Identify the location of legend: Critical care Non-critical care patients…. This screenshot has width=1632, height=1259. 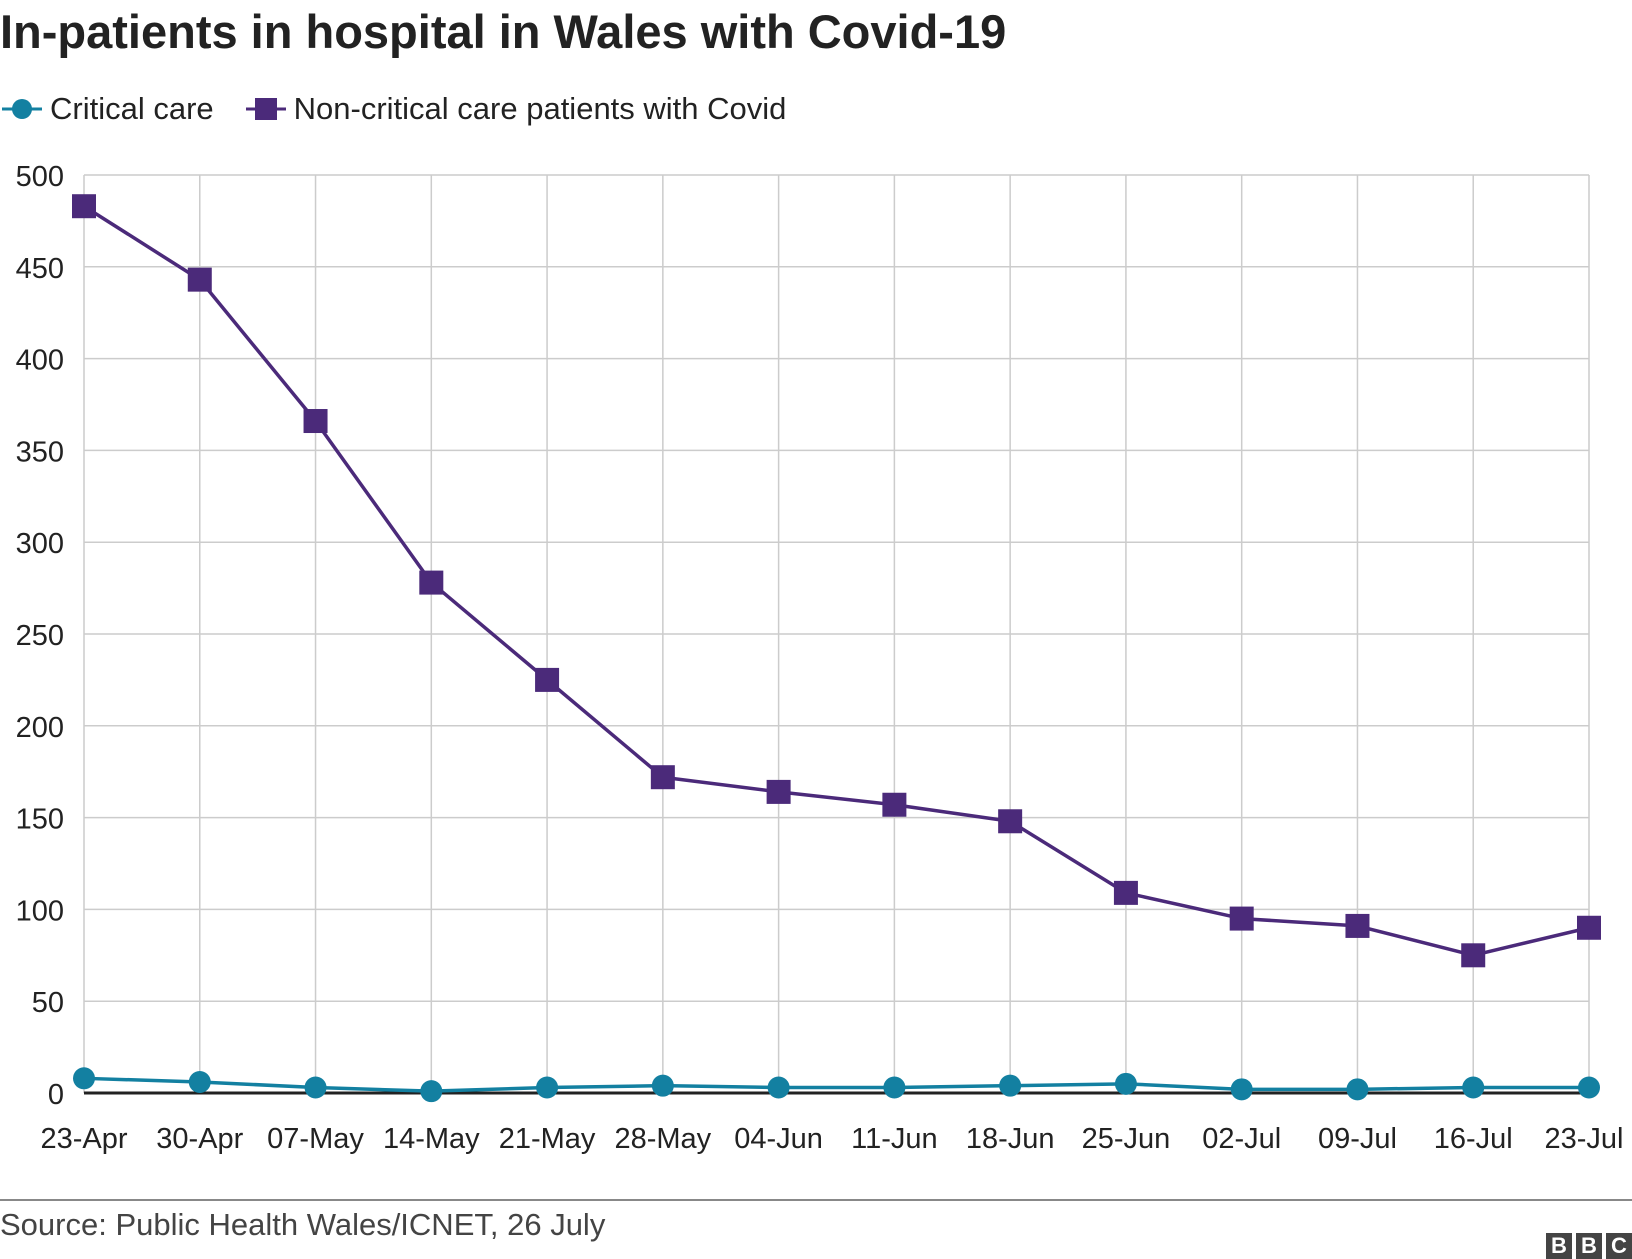
(408, 109).